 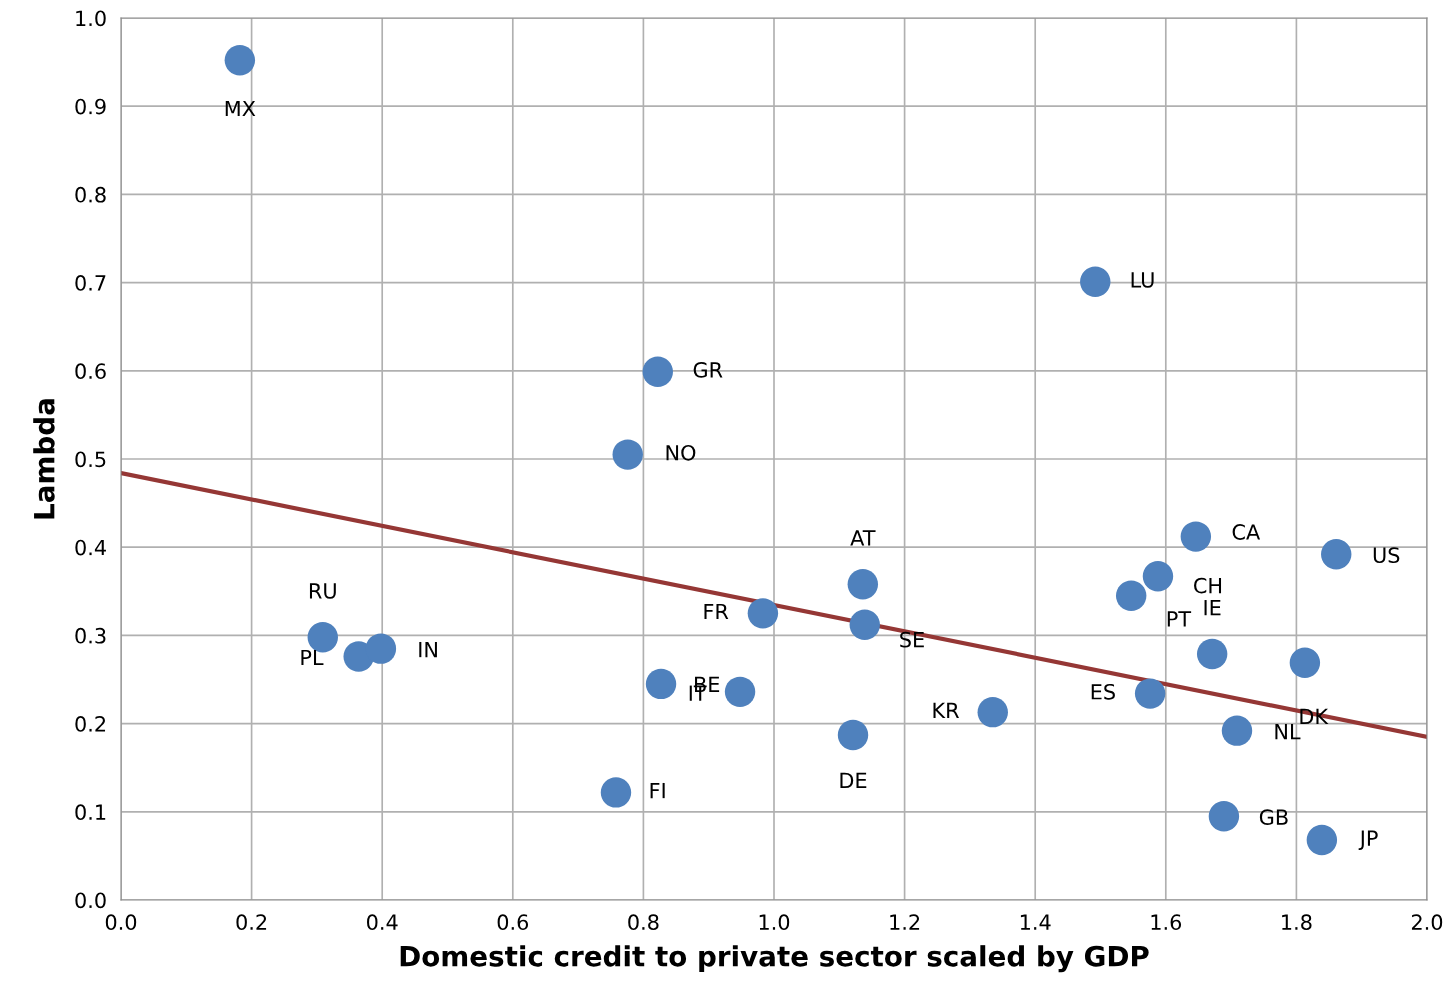 I want to click on annotation: CH, so click(x=1208, y=585).